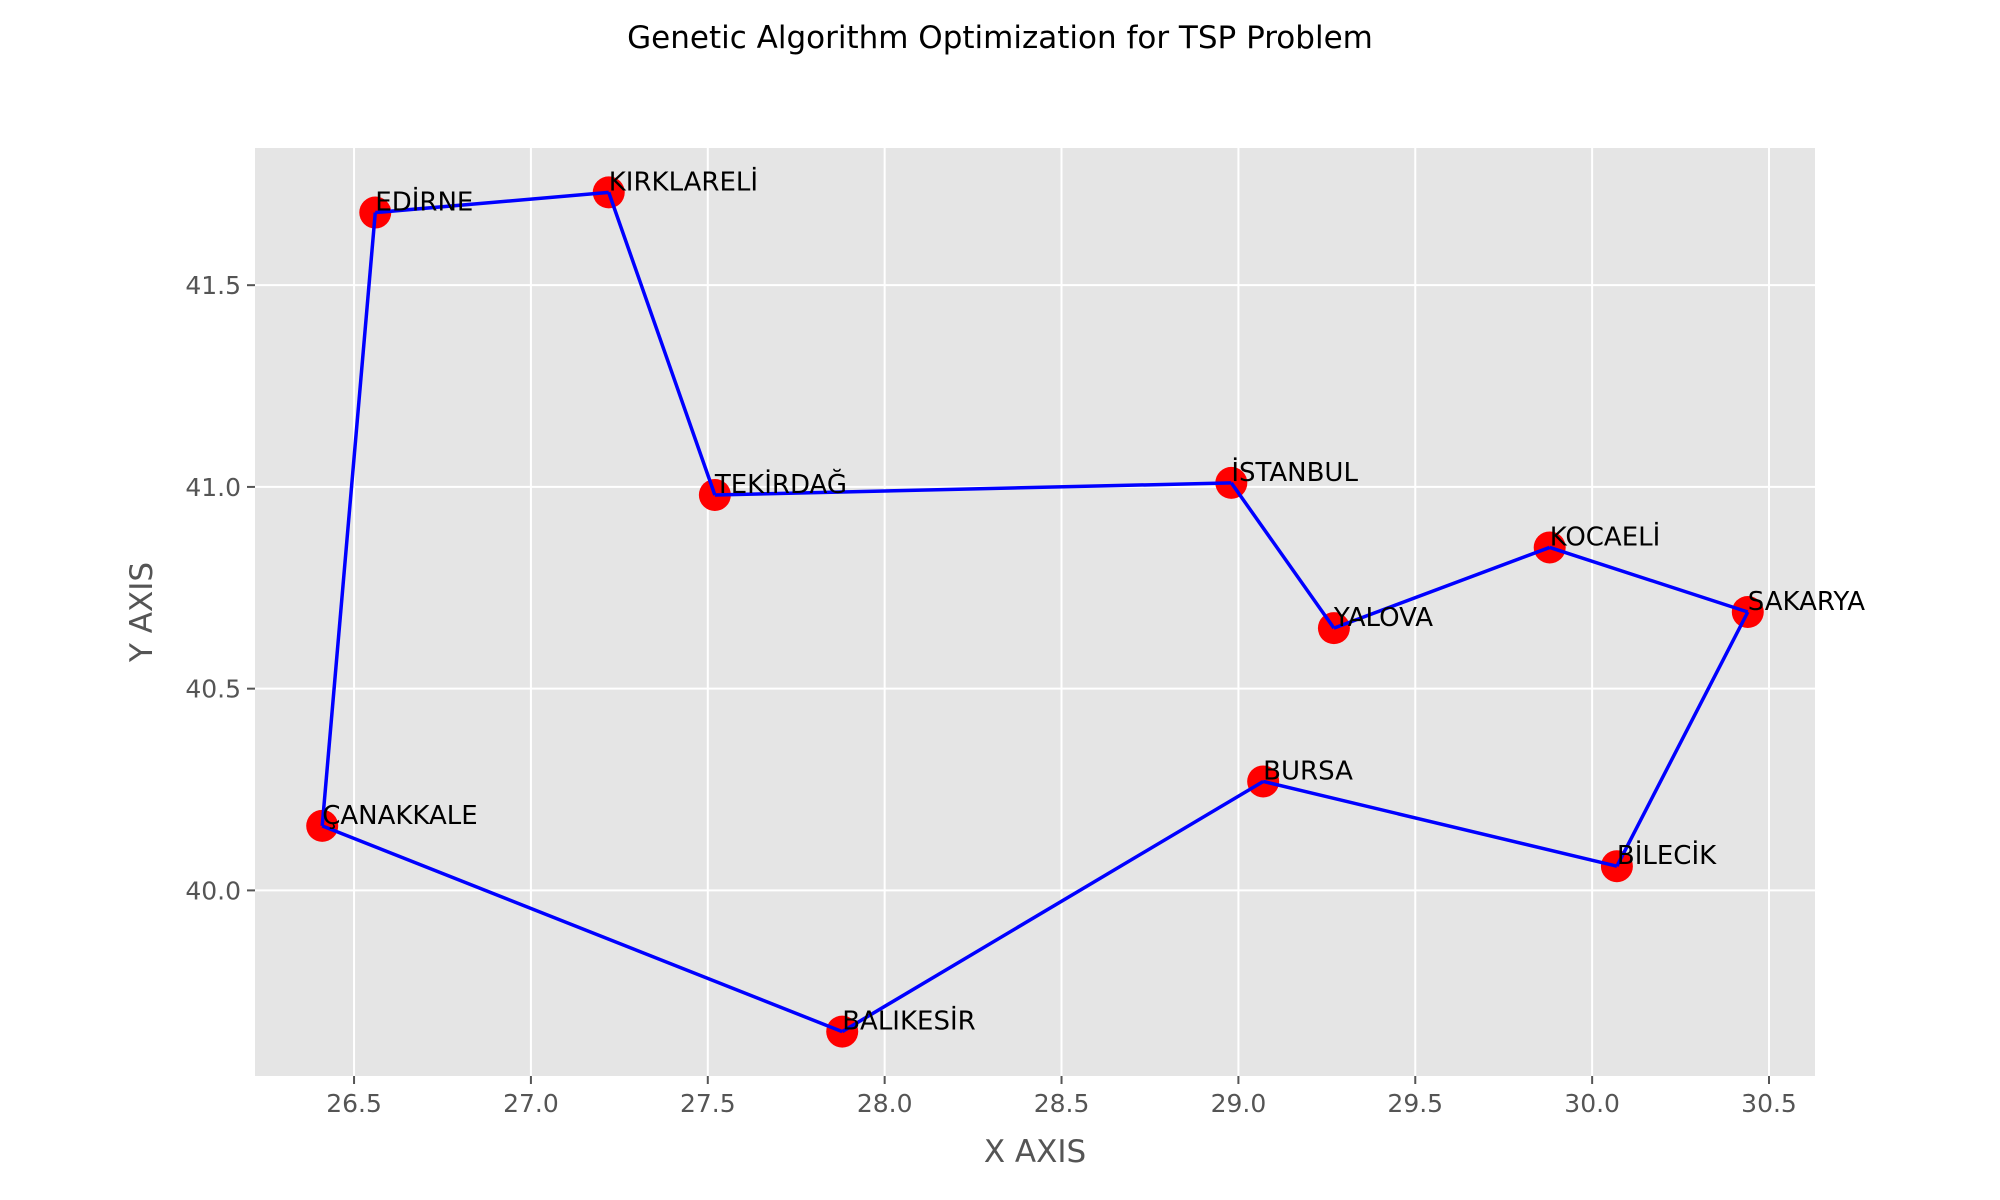 The height and width of the screenshot is (1200, 2000). Describe the element at coordinates (1239, 1103) in the screenshot. I see `x-tick-label: 29.0` at that location.